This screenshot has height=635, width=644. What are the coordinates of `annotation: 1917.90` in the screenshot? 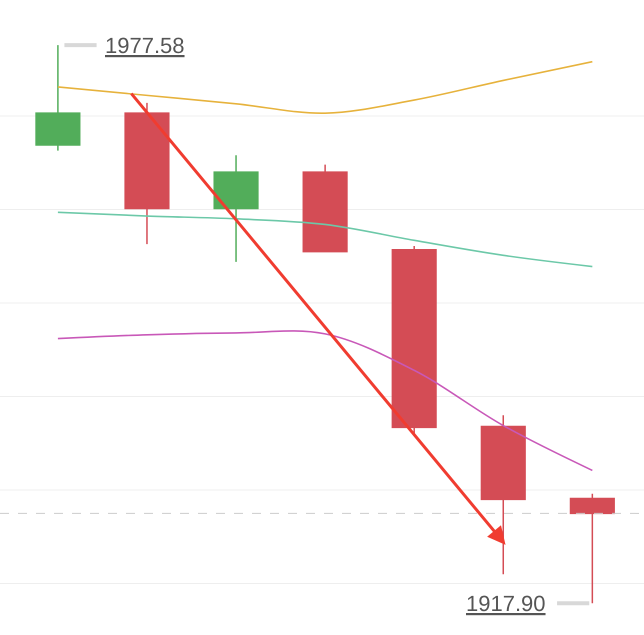 It's located at (506, 603).